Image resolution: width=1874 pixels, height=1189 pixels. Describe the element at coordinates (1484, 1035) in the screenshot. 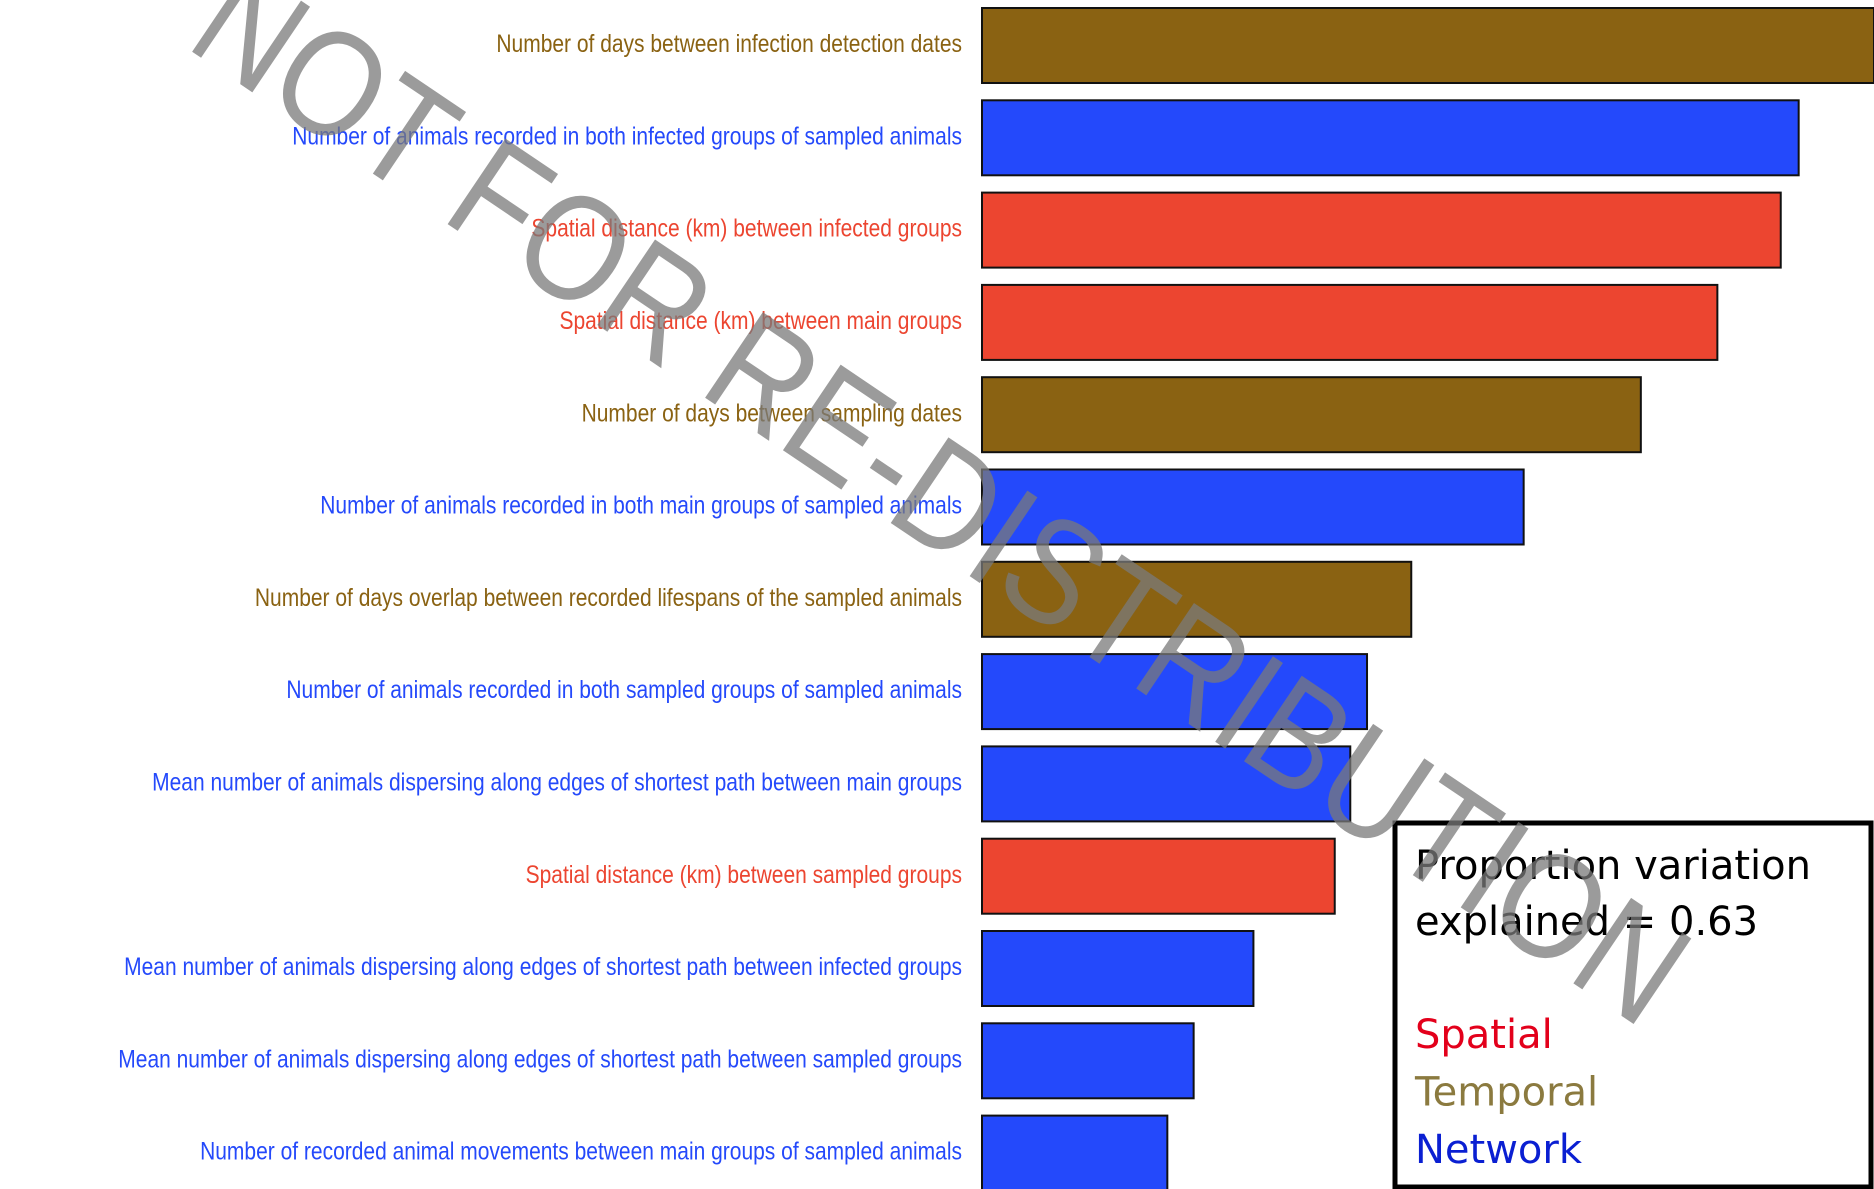

I see `legend-label: Spatial` at that location.